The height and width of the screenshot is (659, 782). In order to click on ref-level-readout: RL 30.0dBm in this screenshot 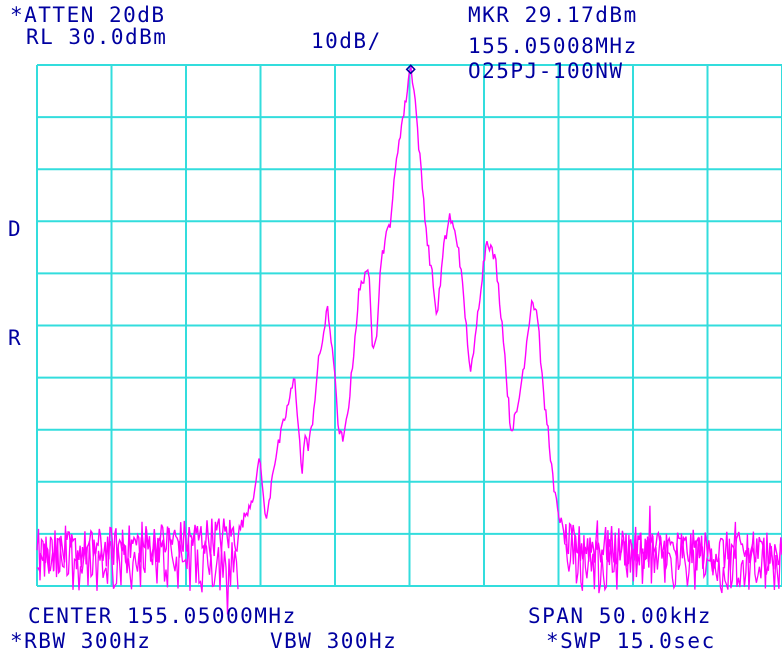, I will do `click(97, 37)`.